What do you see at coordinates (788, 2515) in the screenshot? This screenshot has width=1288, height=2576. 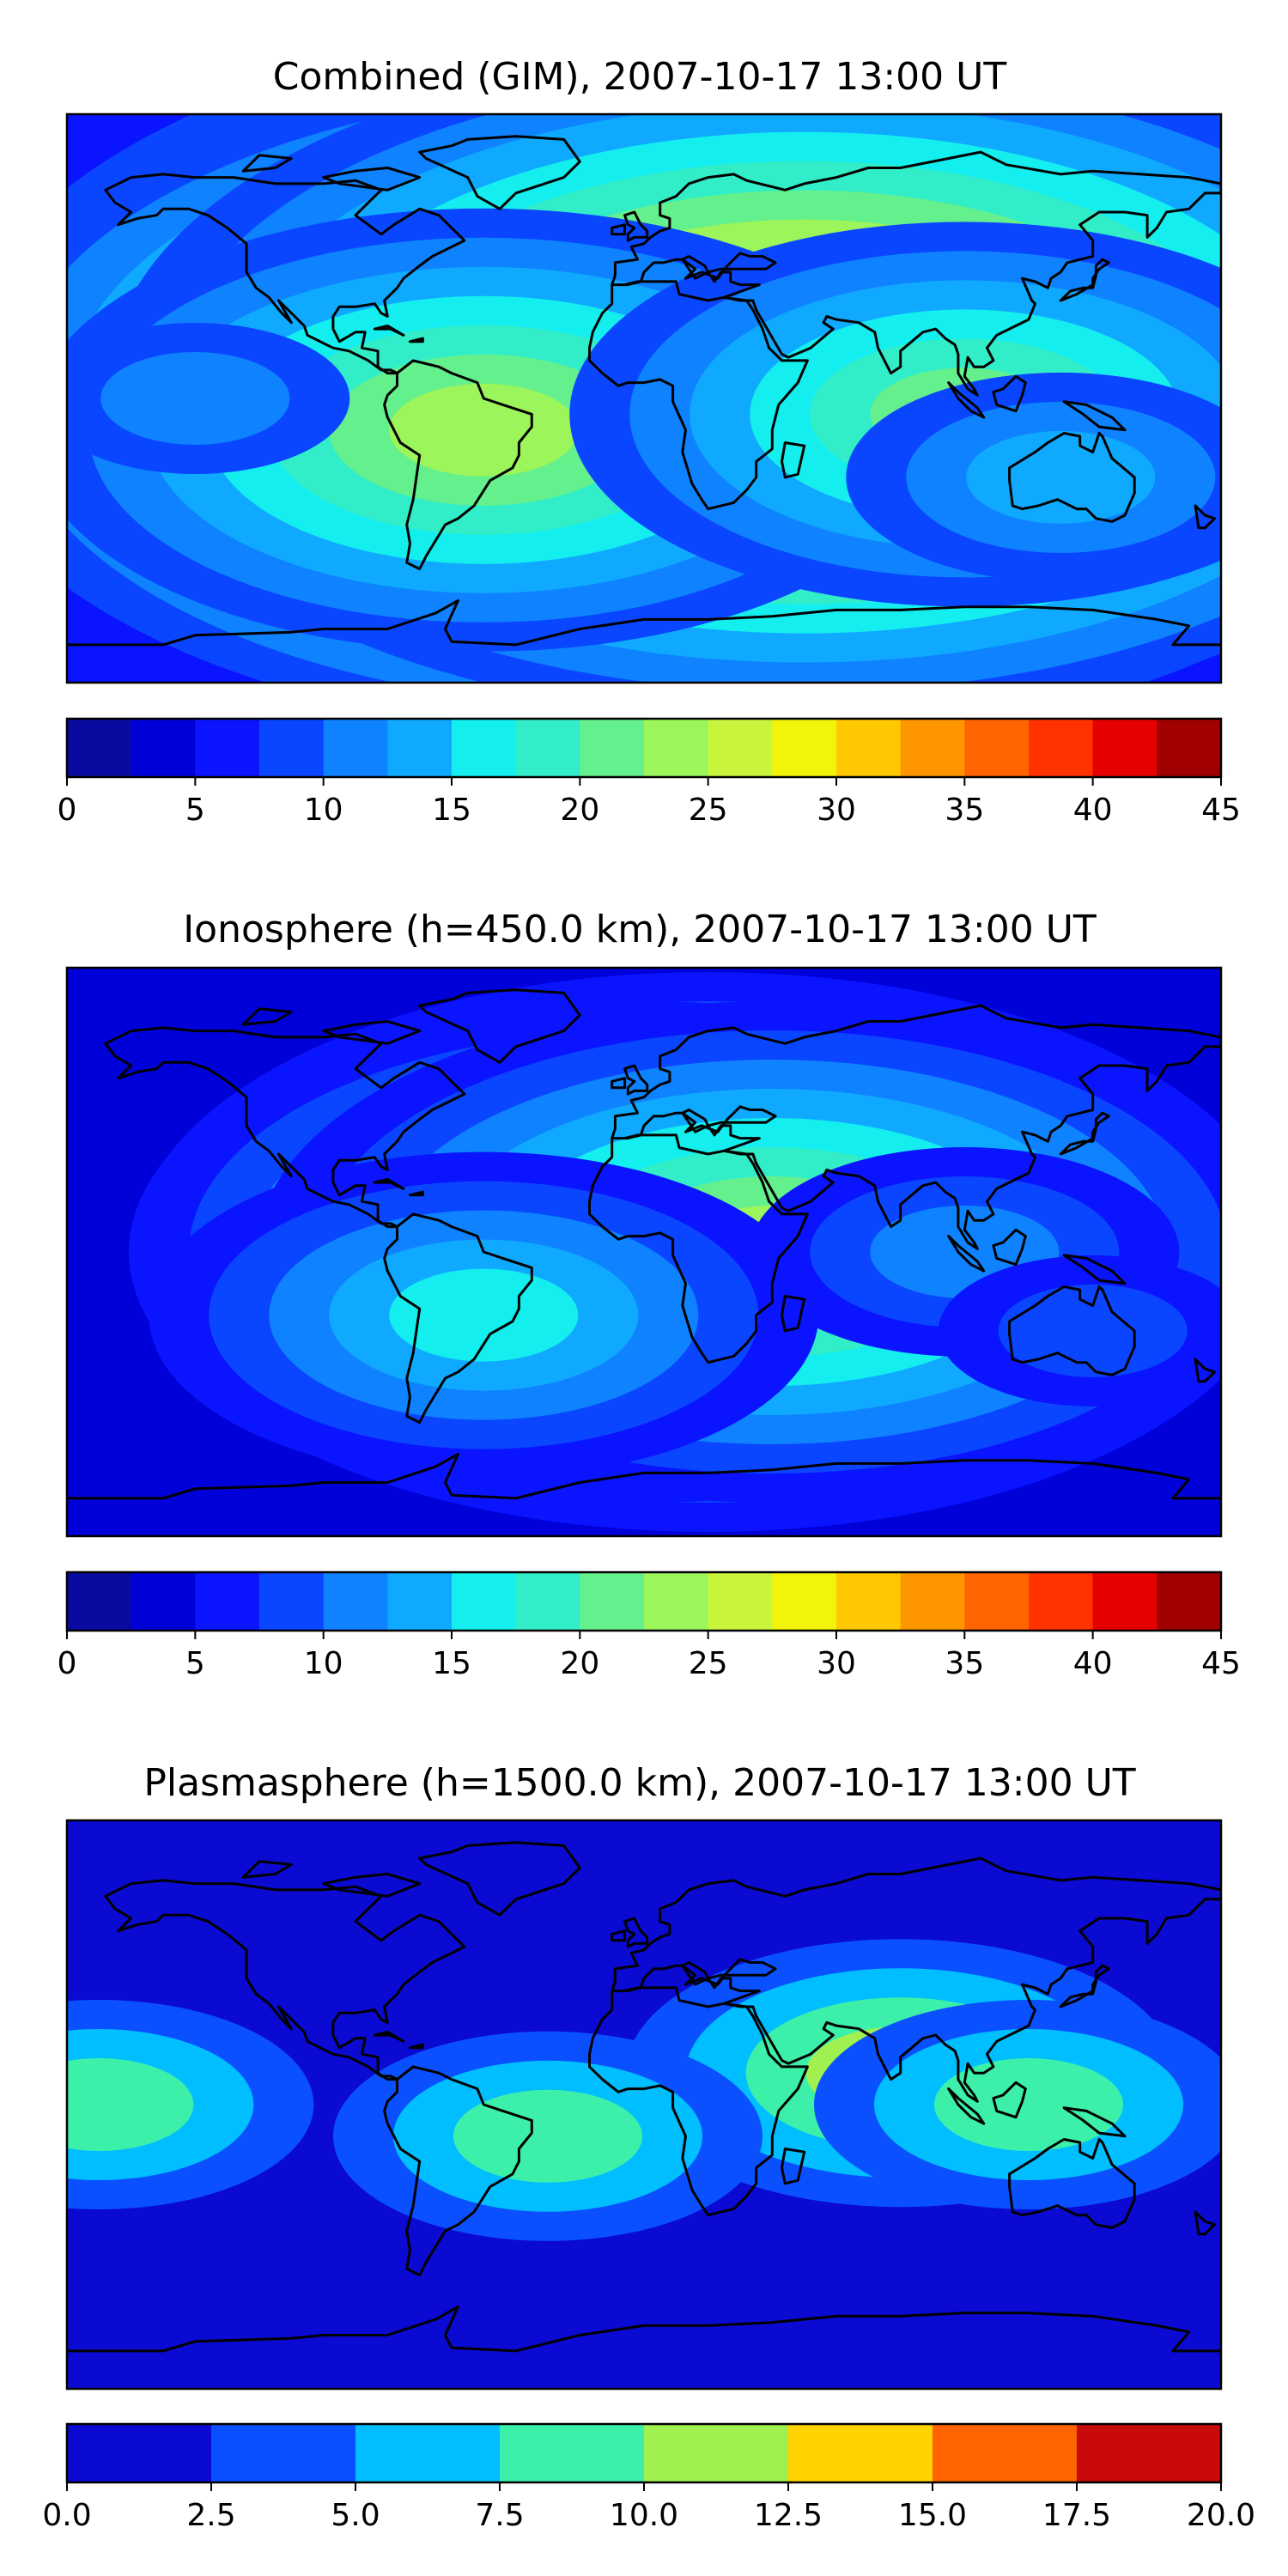 I see `colorbar-tick-label: 12.5` at bounding box center [788, 2515].